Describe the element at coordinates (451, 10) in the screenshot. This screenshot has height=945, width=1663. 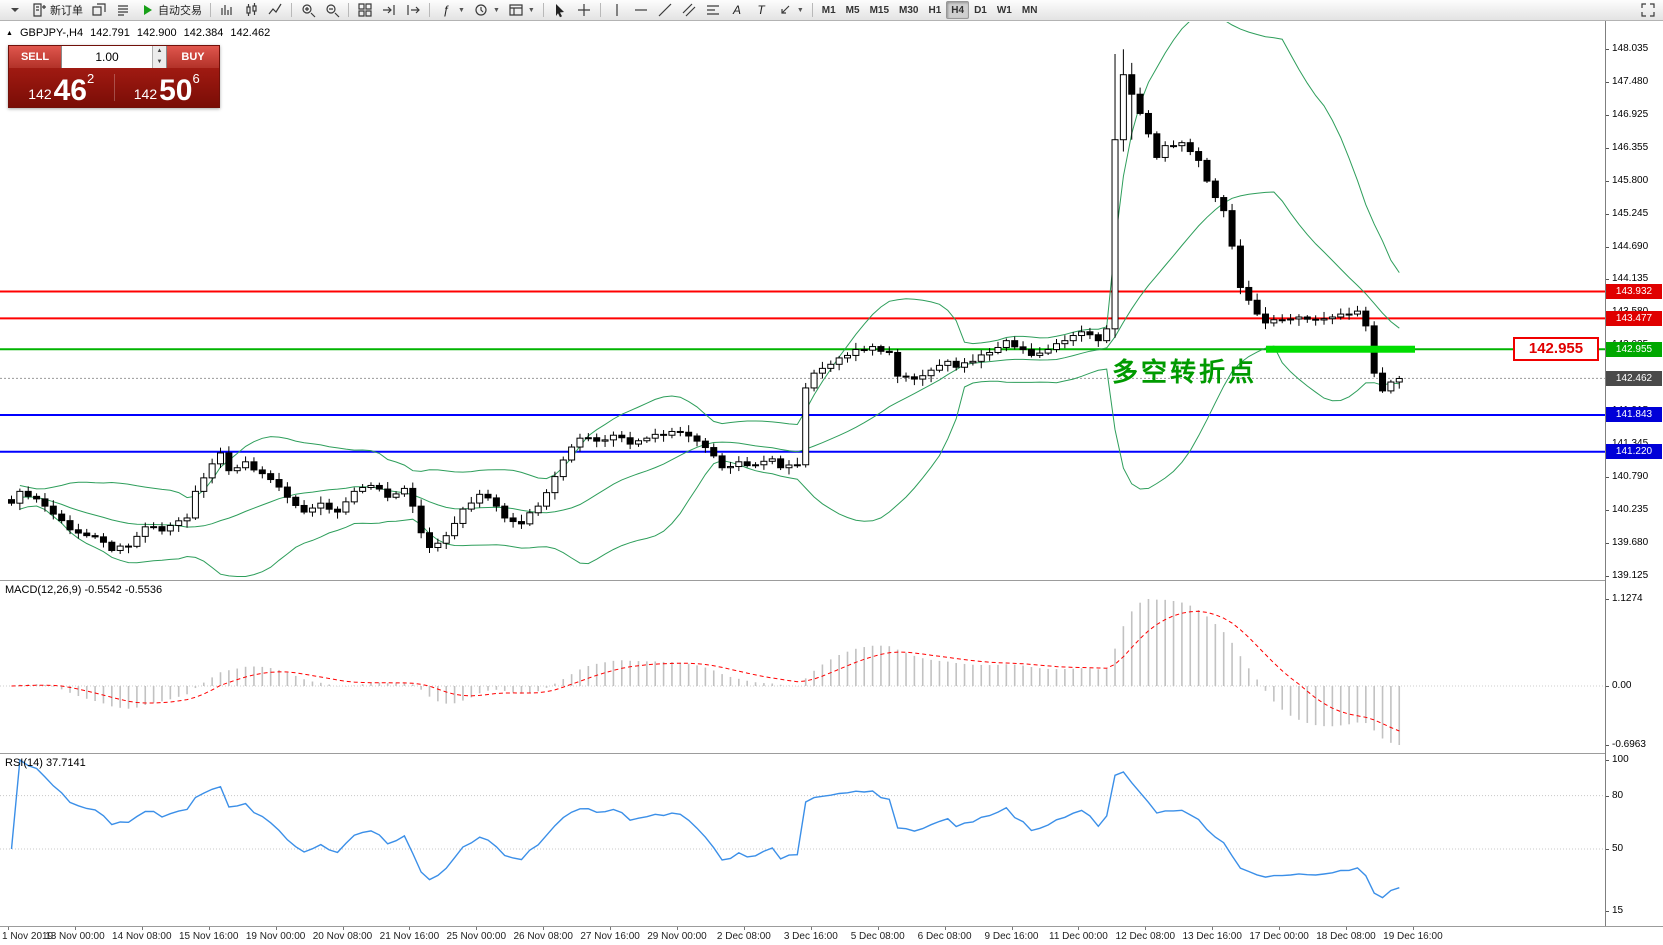
I see `indicators-button: ƒ ▼` at that location.